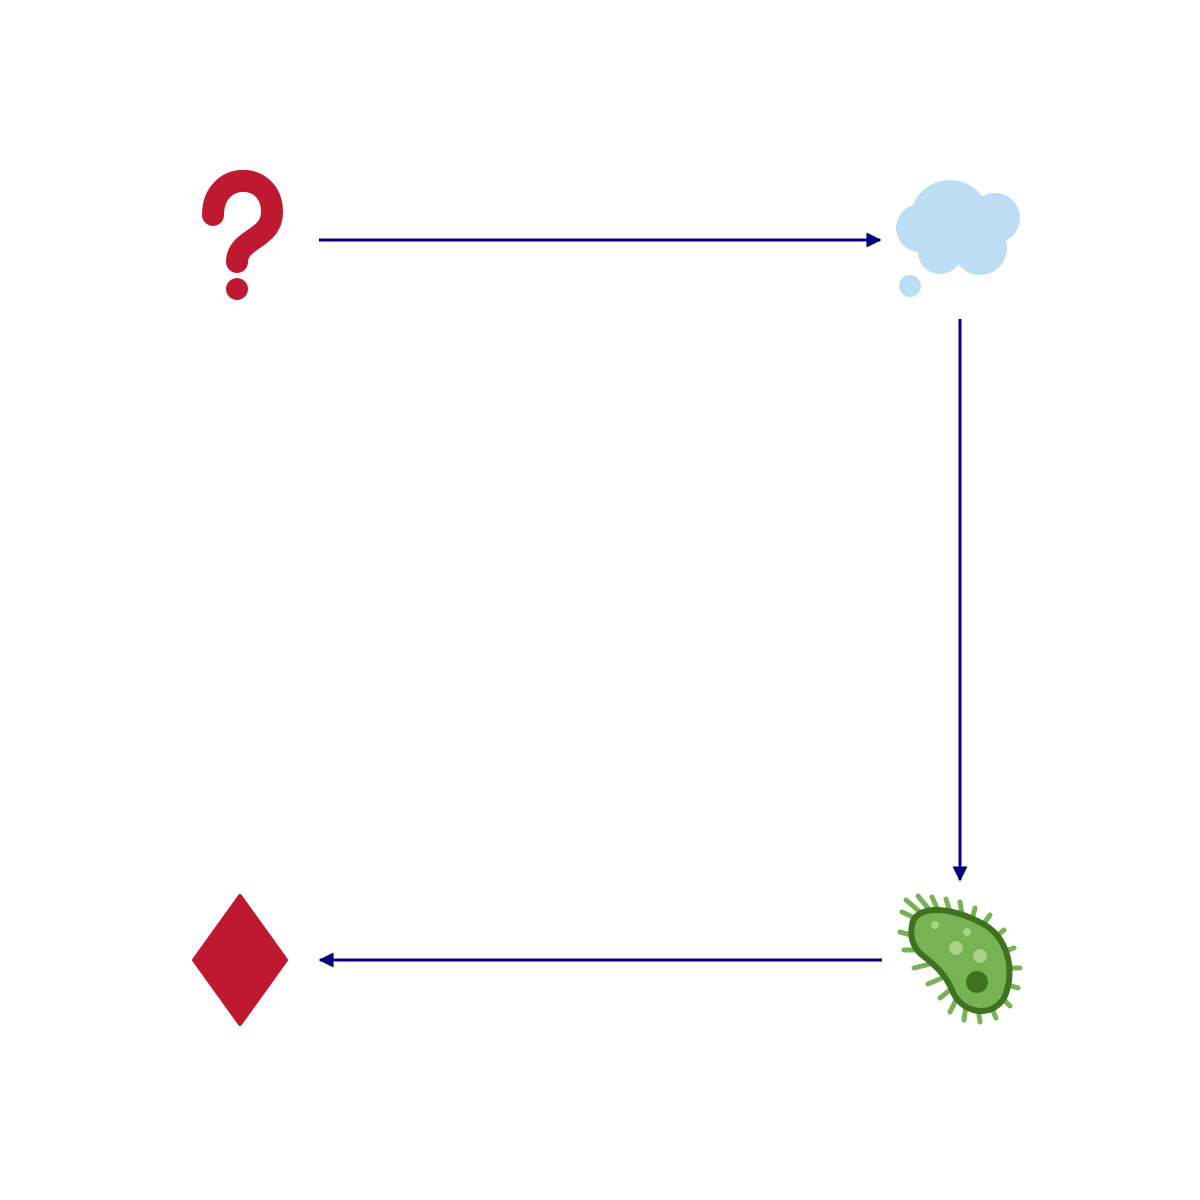 The height and width of the screenshot is (1200, 1200). What do you see at coordinates (958, 238) in the screenshot?
I see `thought-balloon-icon` at bounding box center [958, 238].